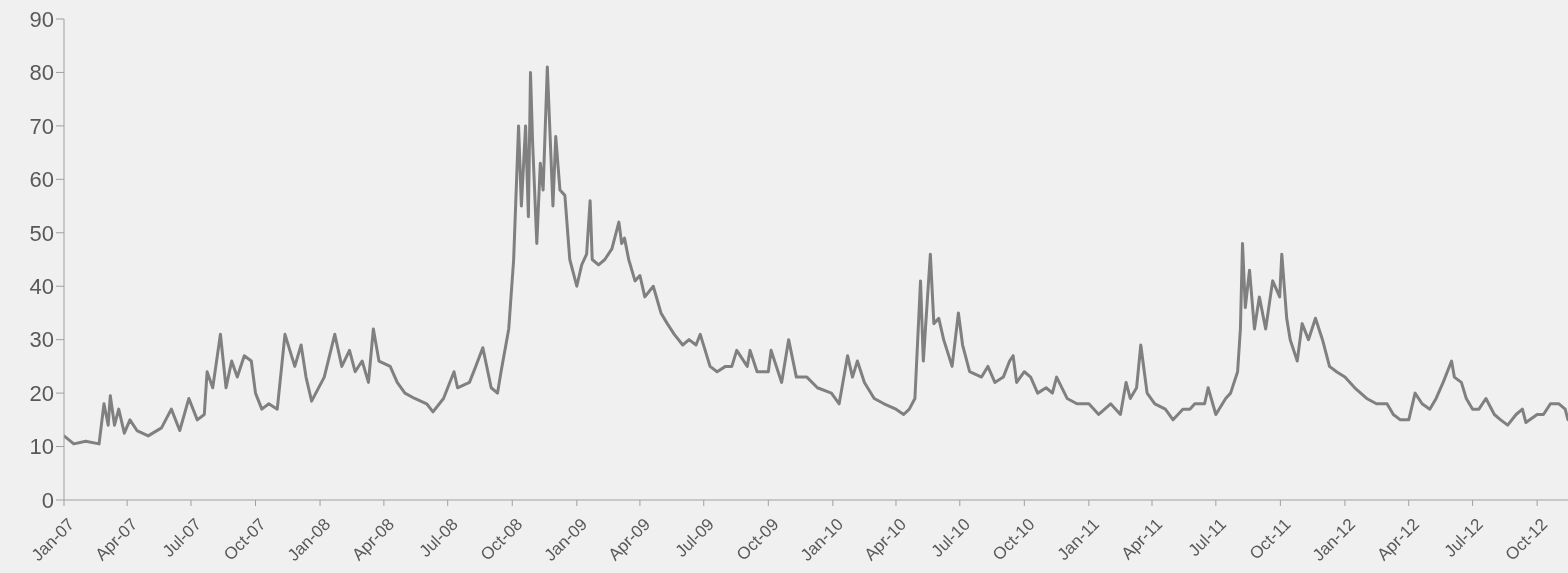 This screenshot has width=1568, height=573. Describe the element at coordinates (41, 180) in the screenshot. I see `y-tick-label: 60` at that location.